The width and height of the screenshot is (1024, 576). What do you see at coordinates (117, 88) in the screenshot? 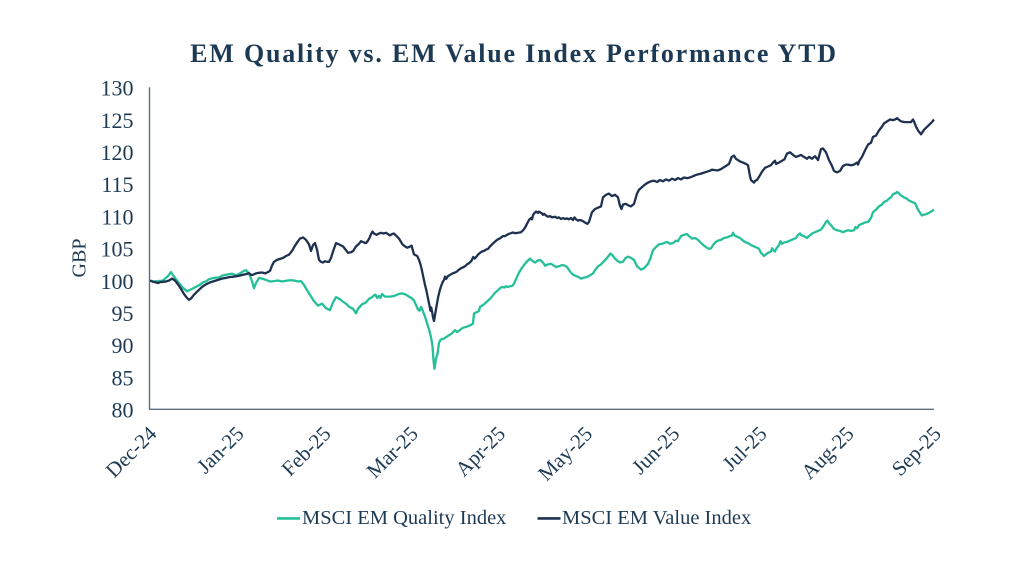
I see `svg-text: 130` at bounding box center [117, 88].